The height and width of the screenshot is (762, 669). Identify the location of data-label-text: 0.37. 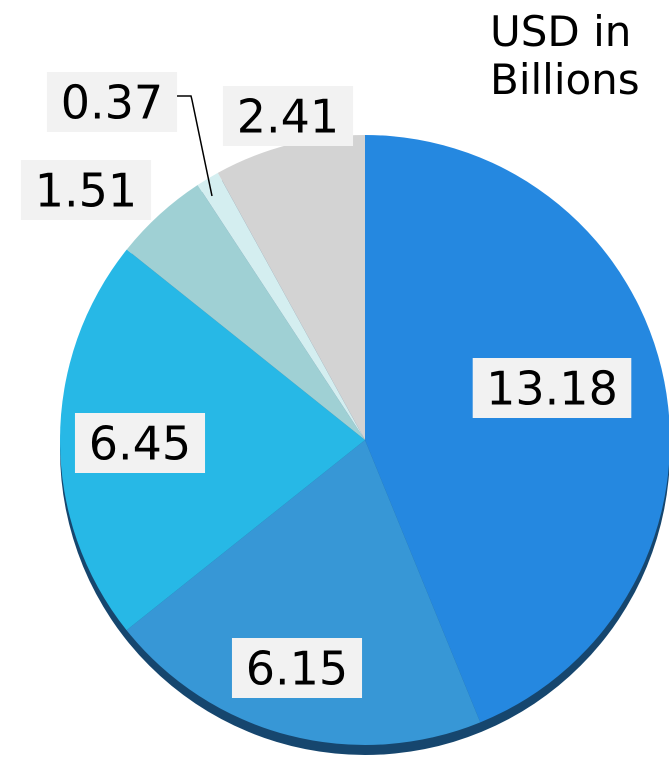
(112, 103).